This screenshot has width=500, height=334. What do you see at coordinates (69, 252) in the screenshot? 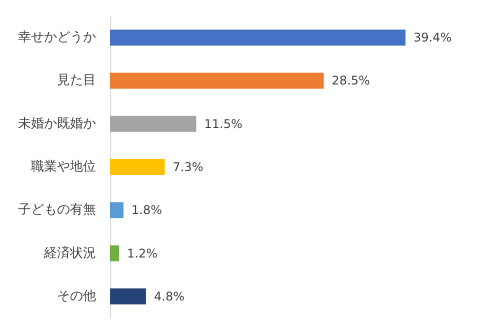
I see `y-tick-label: 経済状況` at bounding box center [69, 252].